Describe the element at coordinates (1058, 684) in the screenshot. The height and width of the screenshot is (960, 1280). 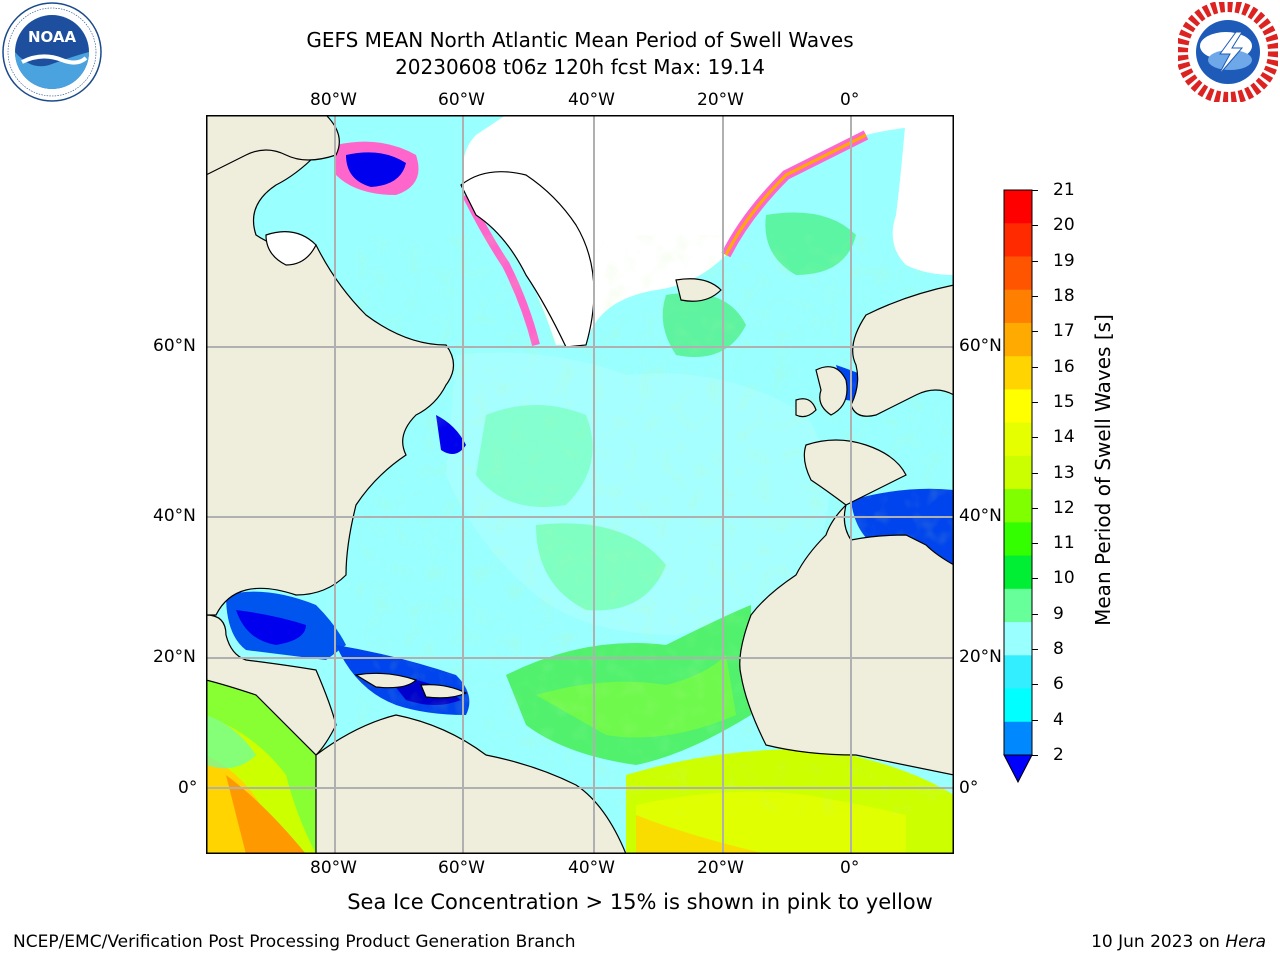
I see `colorbar-tick-label: 6` at that location.